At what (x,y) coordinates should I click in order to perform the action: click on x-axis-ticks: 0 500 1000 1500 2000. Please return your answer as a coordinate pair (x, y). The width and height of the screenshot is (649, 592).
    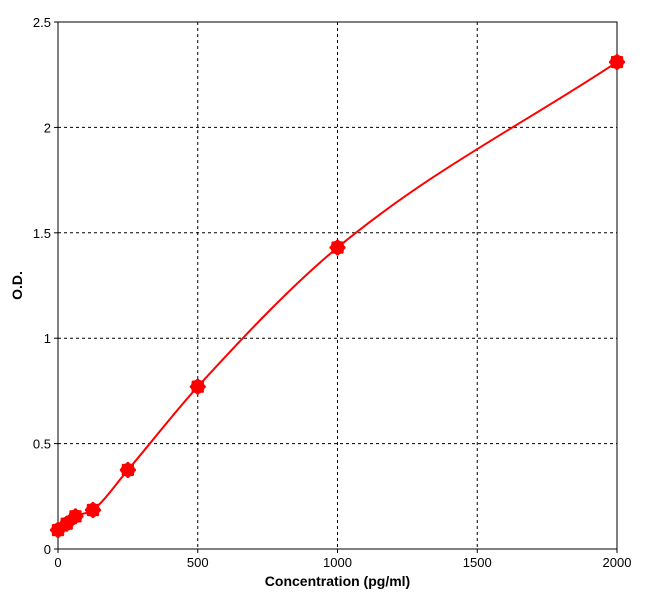
    Looking at the image, I should click on (342, 559).